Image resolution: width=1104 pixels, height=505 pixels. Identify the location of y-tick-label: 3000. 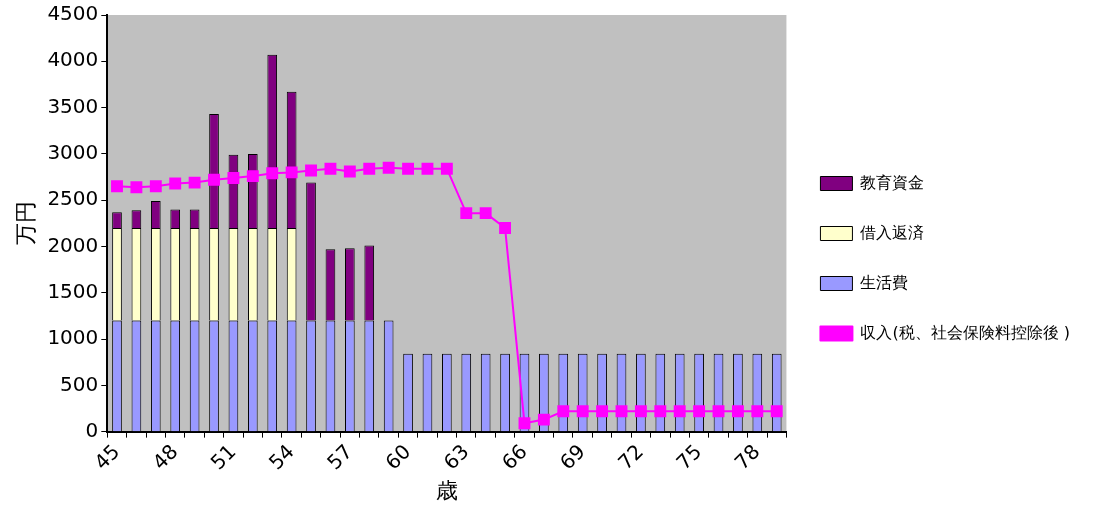
(73, 152).